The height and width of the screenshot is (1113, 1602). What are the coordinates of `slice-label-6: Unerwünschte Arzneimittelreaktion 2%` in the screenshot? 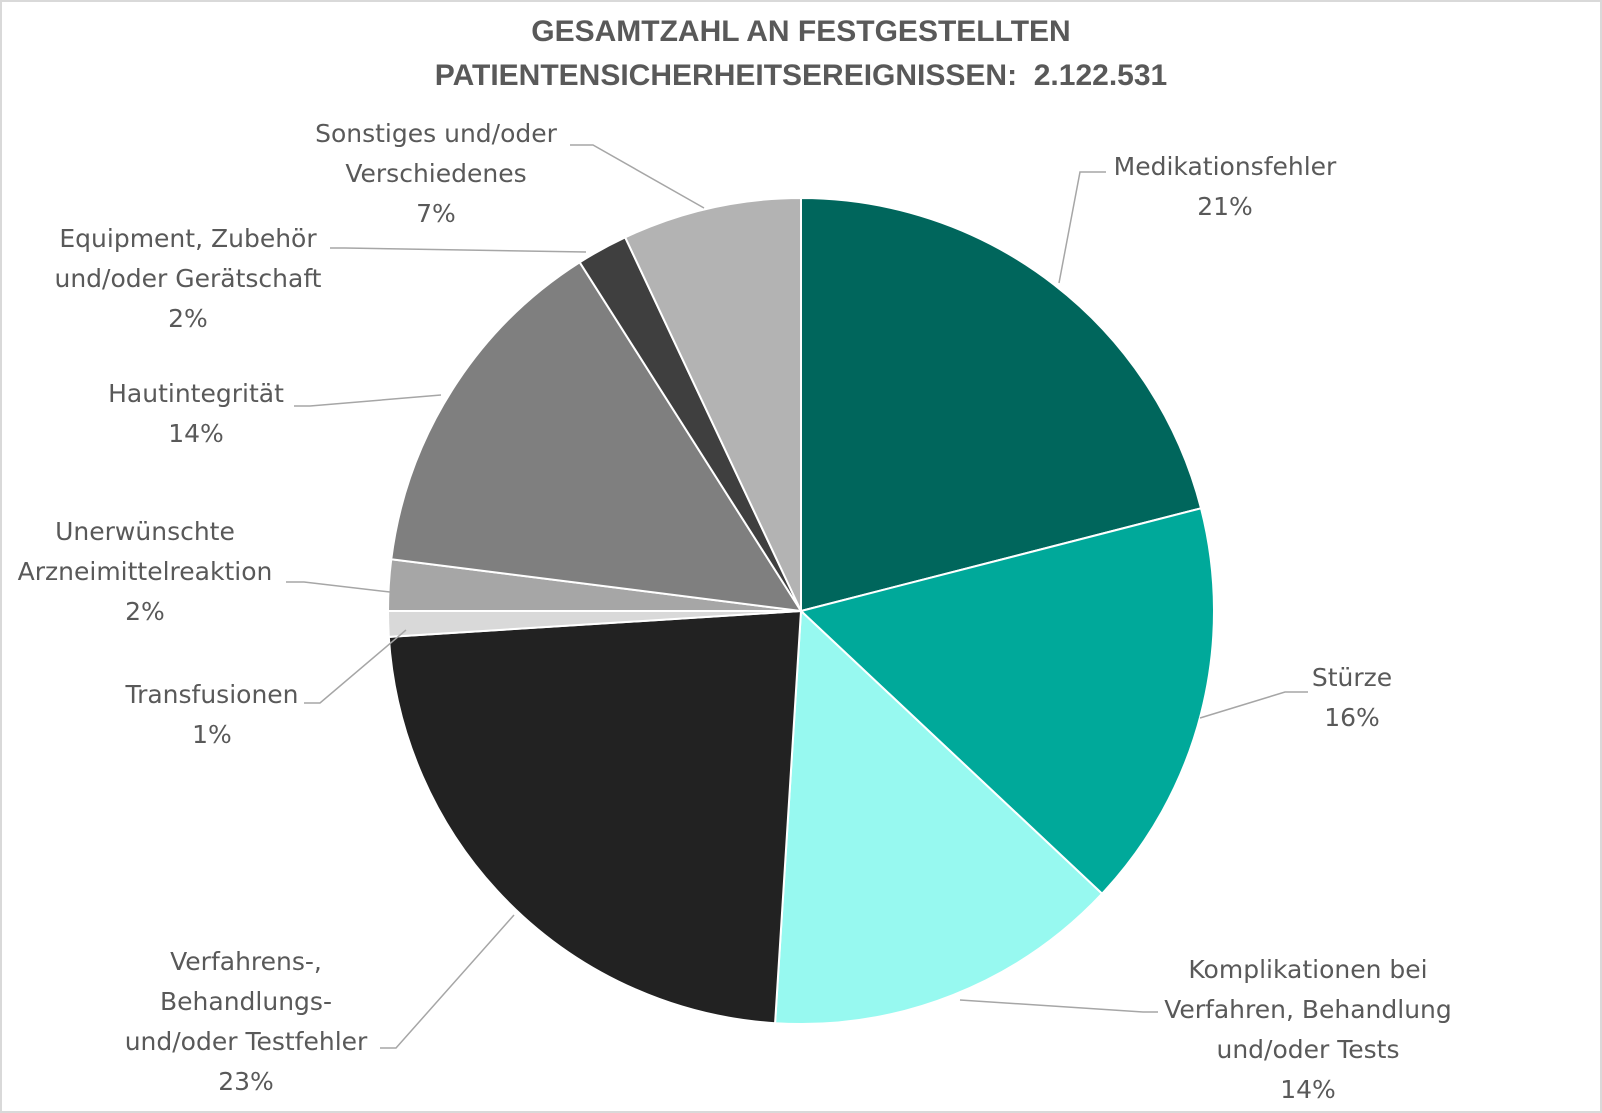 It's located at (145, 571).